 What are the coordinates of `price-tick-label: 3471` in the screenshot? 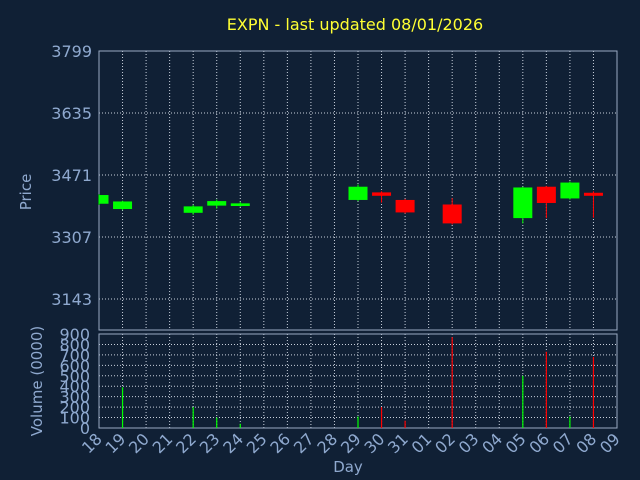 It's located at (71, 175).